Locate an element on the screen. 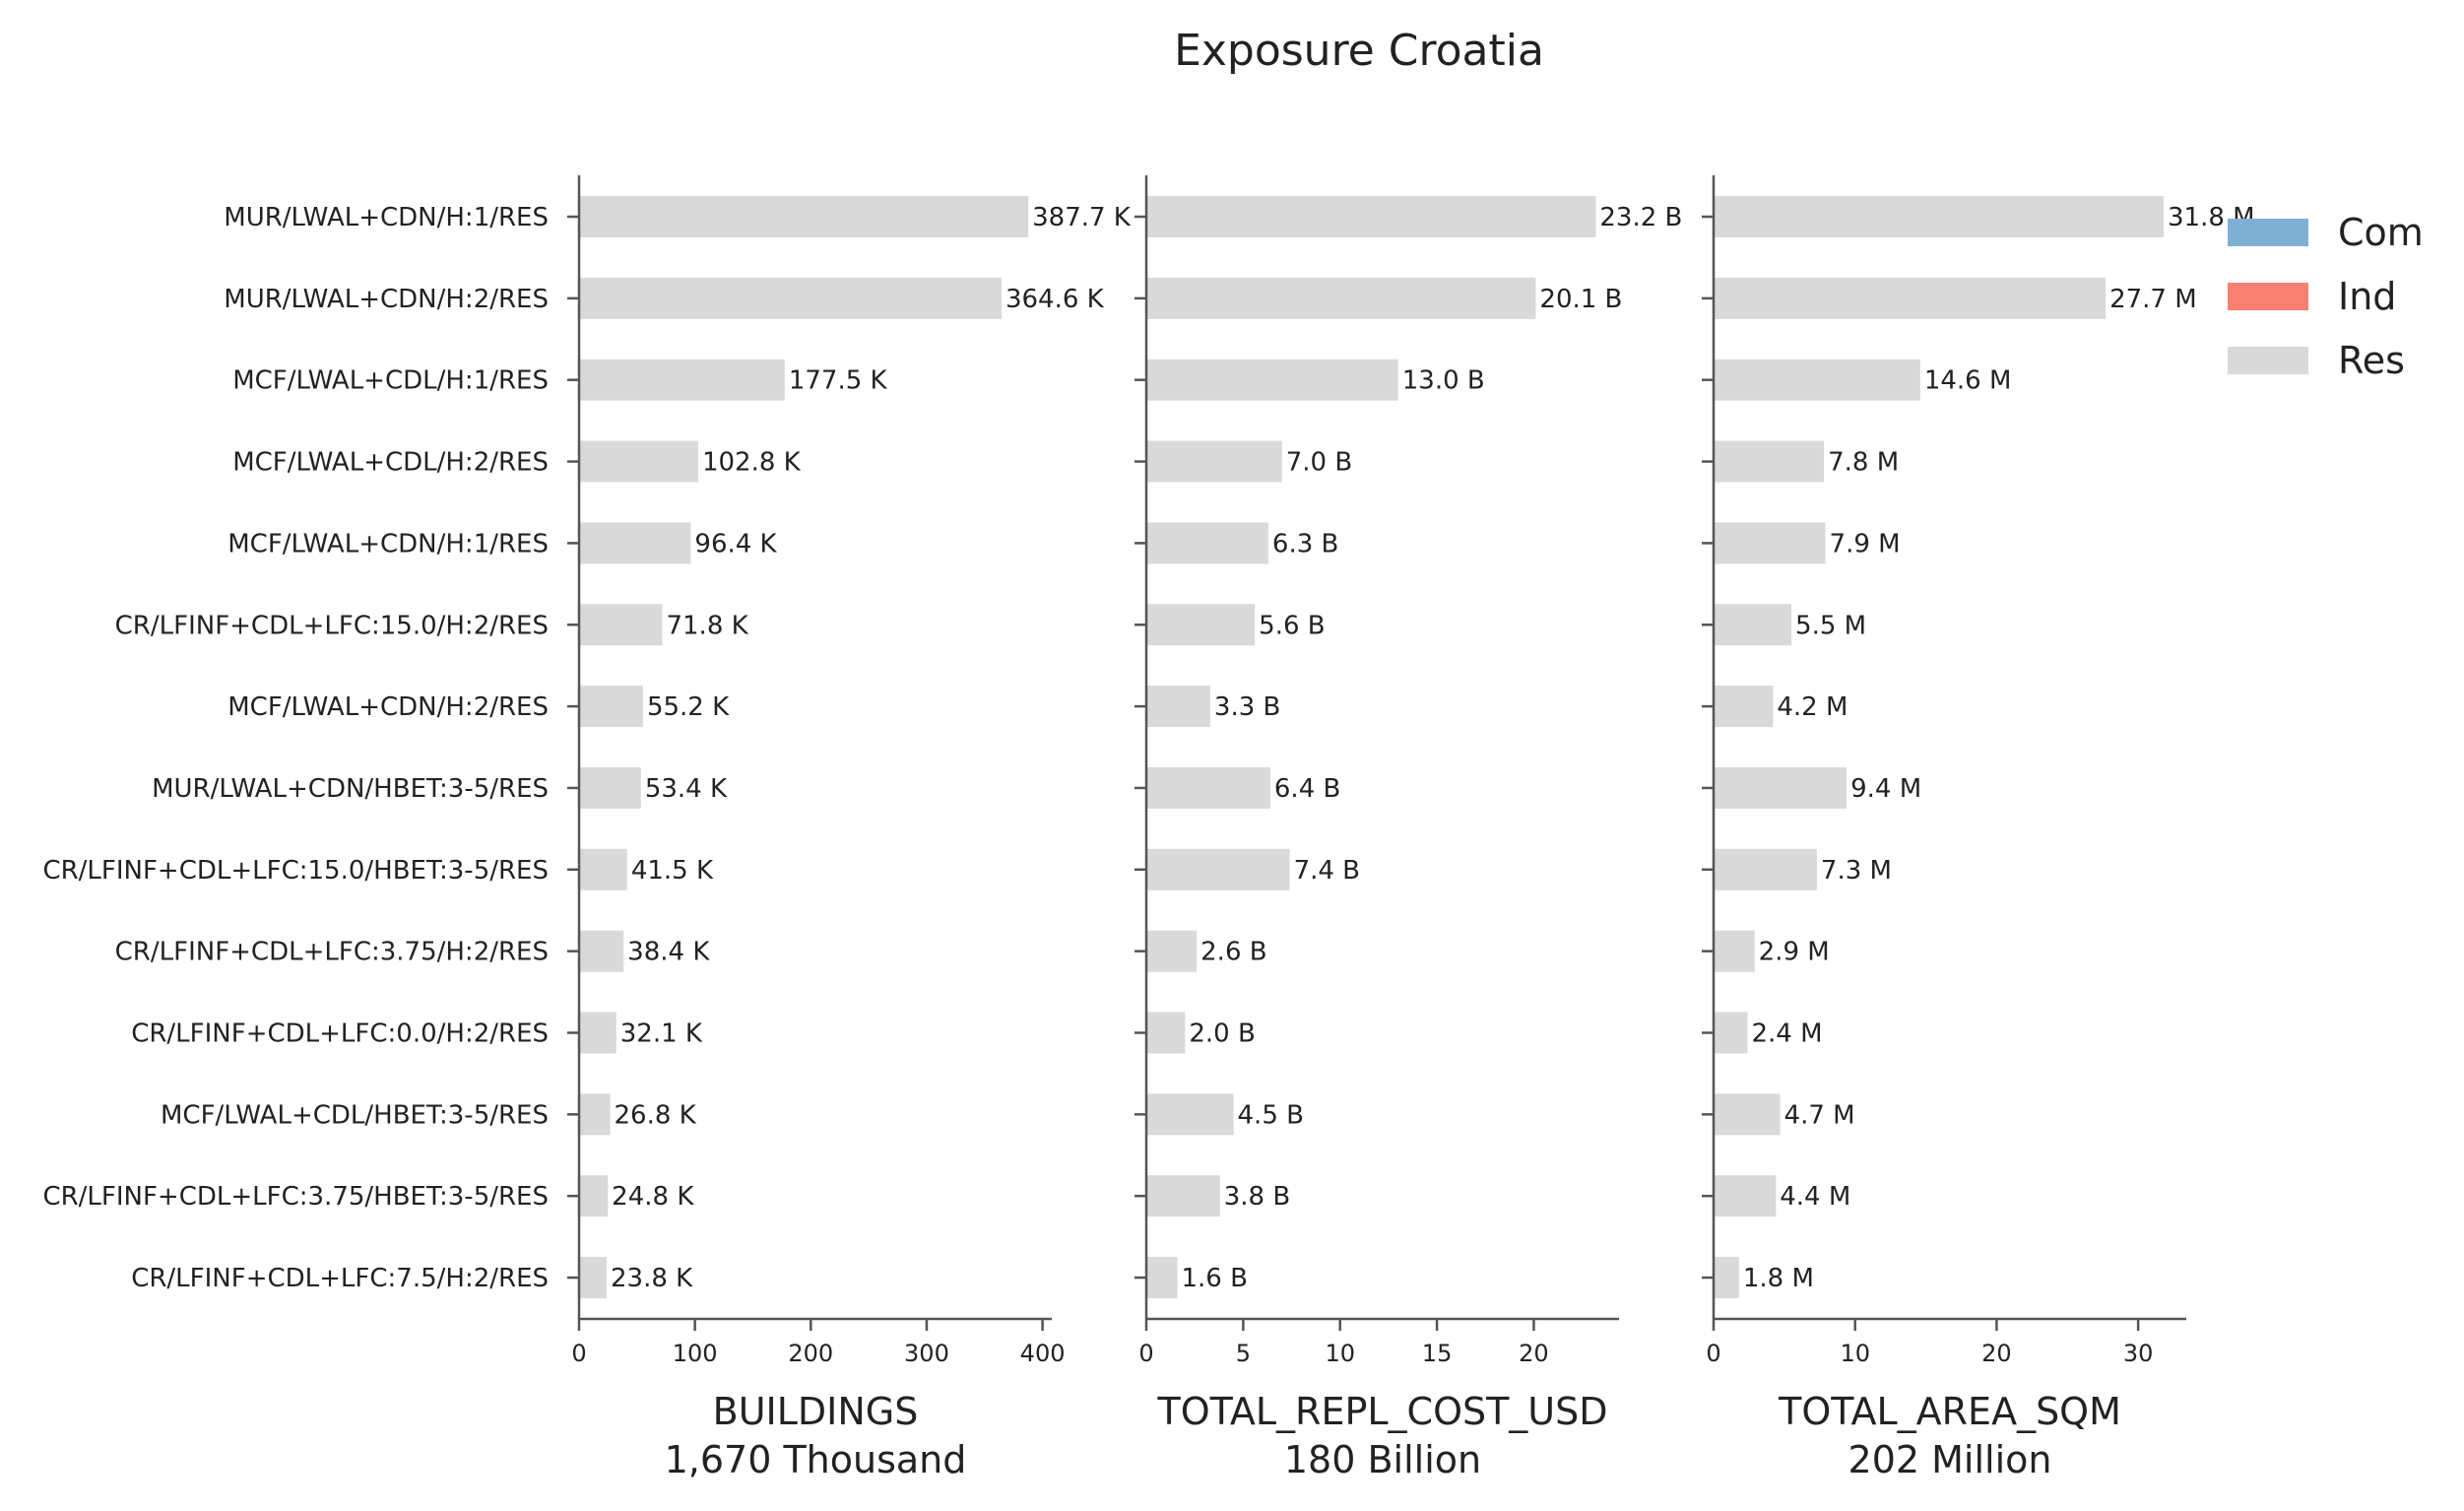 The image size is (2464, 1511). category-label: CR/LFINF+CDL+LFC:3.75/H:2/RES is located at coordinates (332, 952).